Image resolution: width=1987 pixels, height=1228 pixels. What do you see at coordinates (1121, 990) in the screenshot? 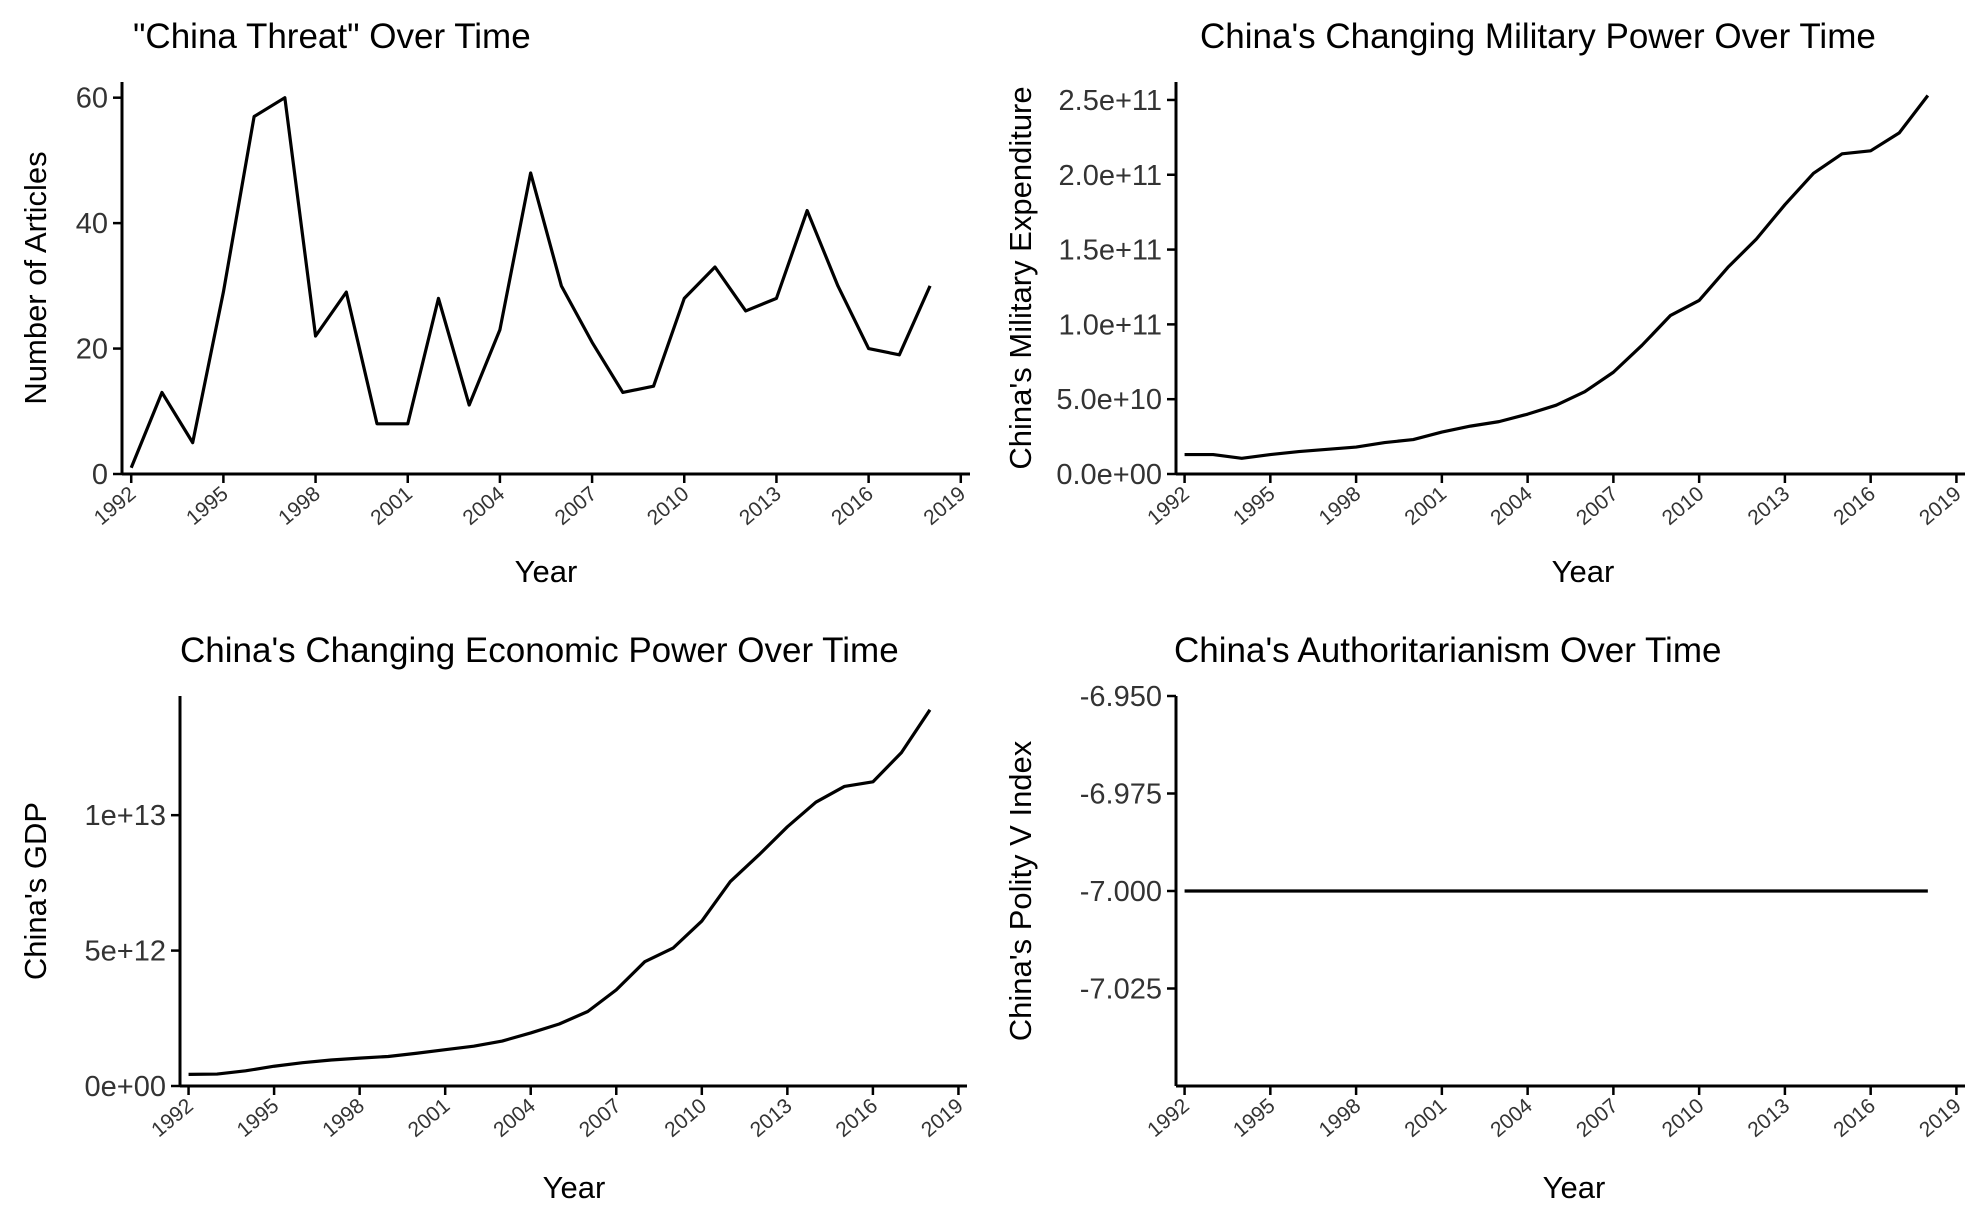
I see `y-tick-label: -7.025` at bounding box center [1121, 990].